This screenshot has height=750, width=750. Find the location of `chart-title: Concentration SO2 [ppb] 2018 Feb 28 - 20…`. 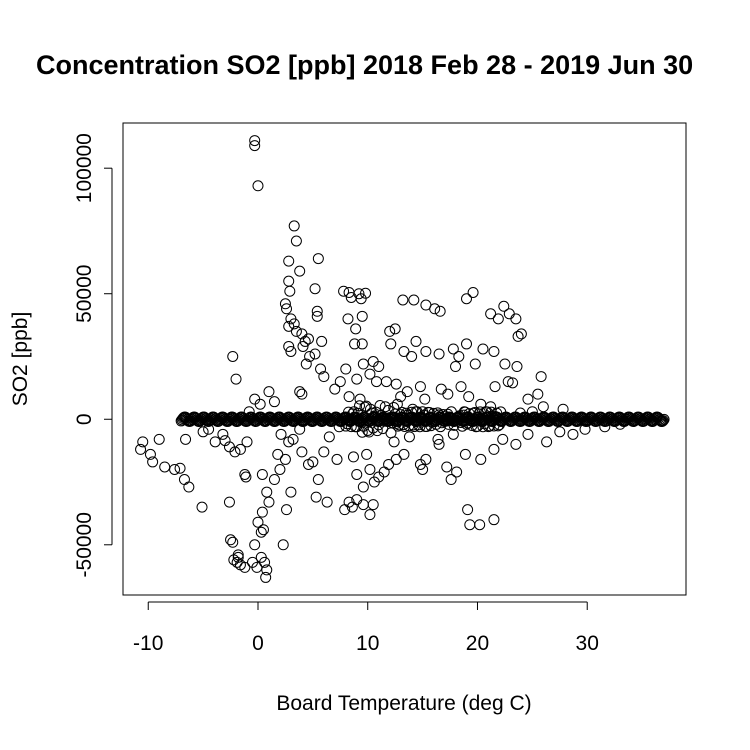

chart-title: Concentration SO2 [ppb] 2018 Feb 28 - 20… is located at coordinates (364, 65).